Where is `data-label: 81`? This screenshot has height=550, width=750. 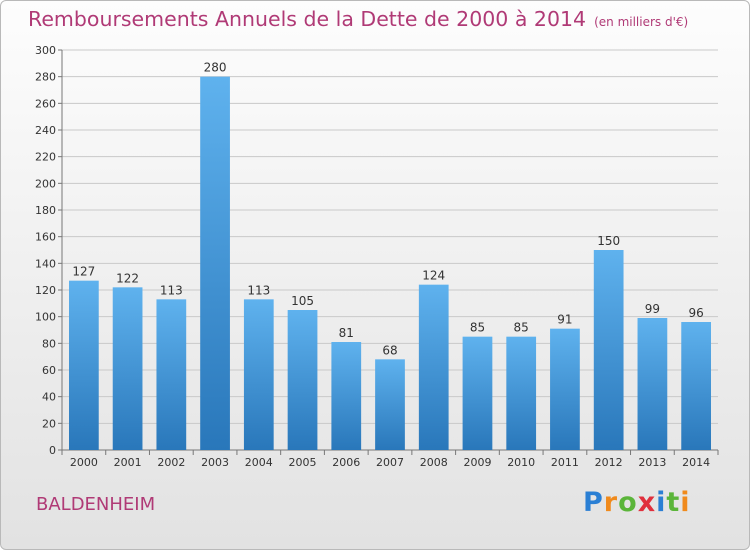 data-label: 81 is located at coordinates (346, 333).